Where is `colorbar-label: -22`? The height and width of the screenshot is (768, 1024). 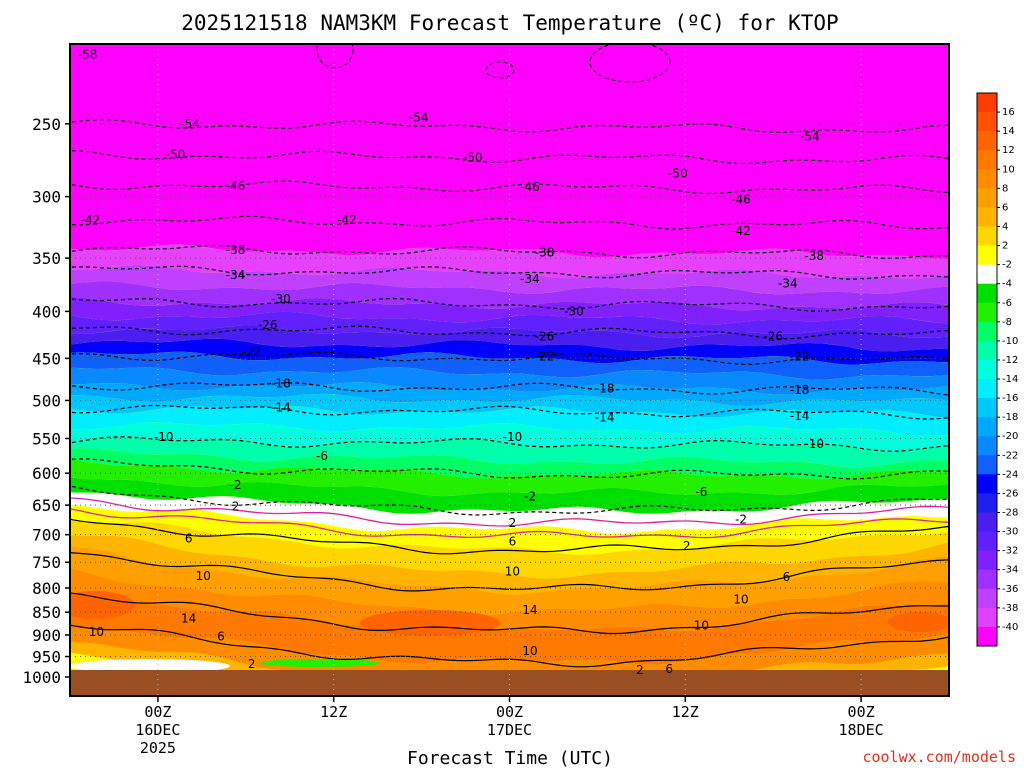
colorbar-label: -22 is located at coordinates (1010, 455).